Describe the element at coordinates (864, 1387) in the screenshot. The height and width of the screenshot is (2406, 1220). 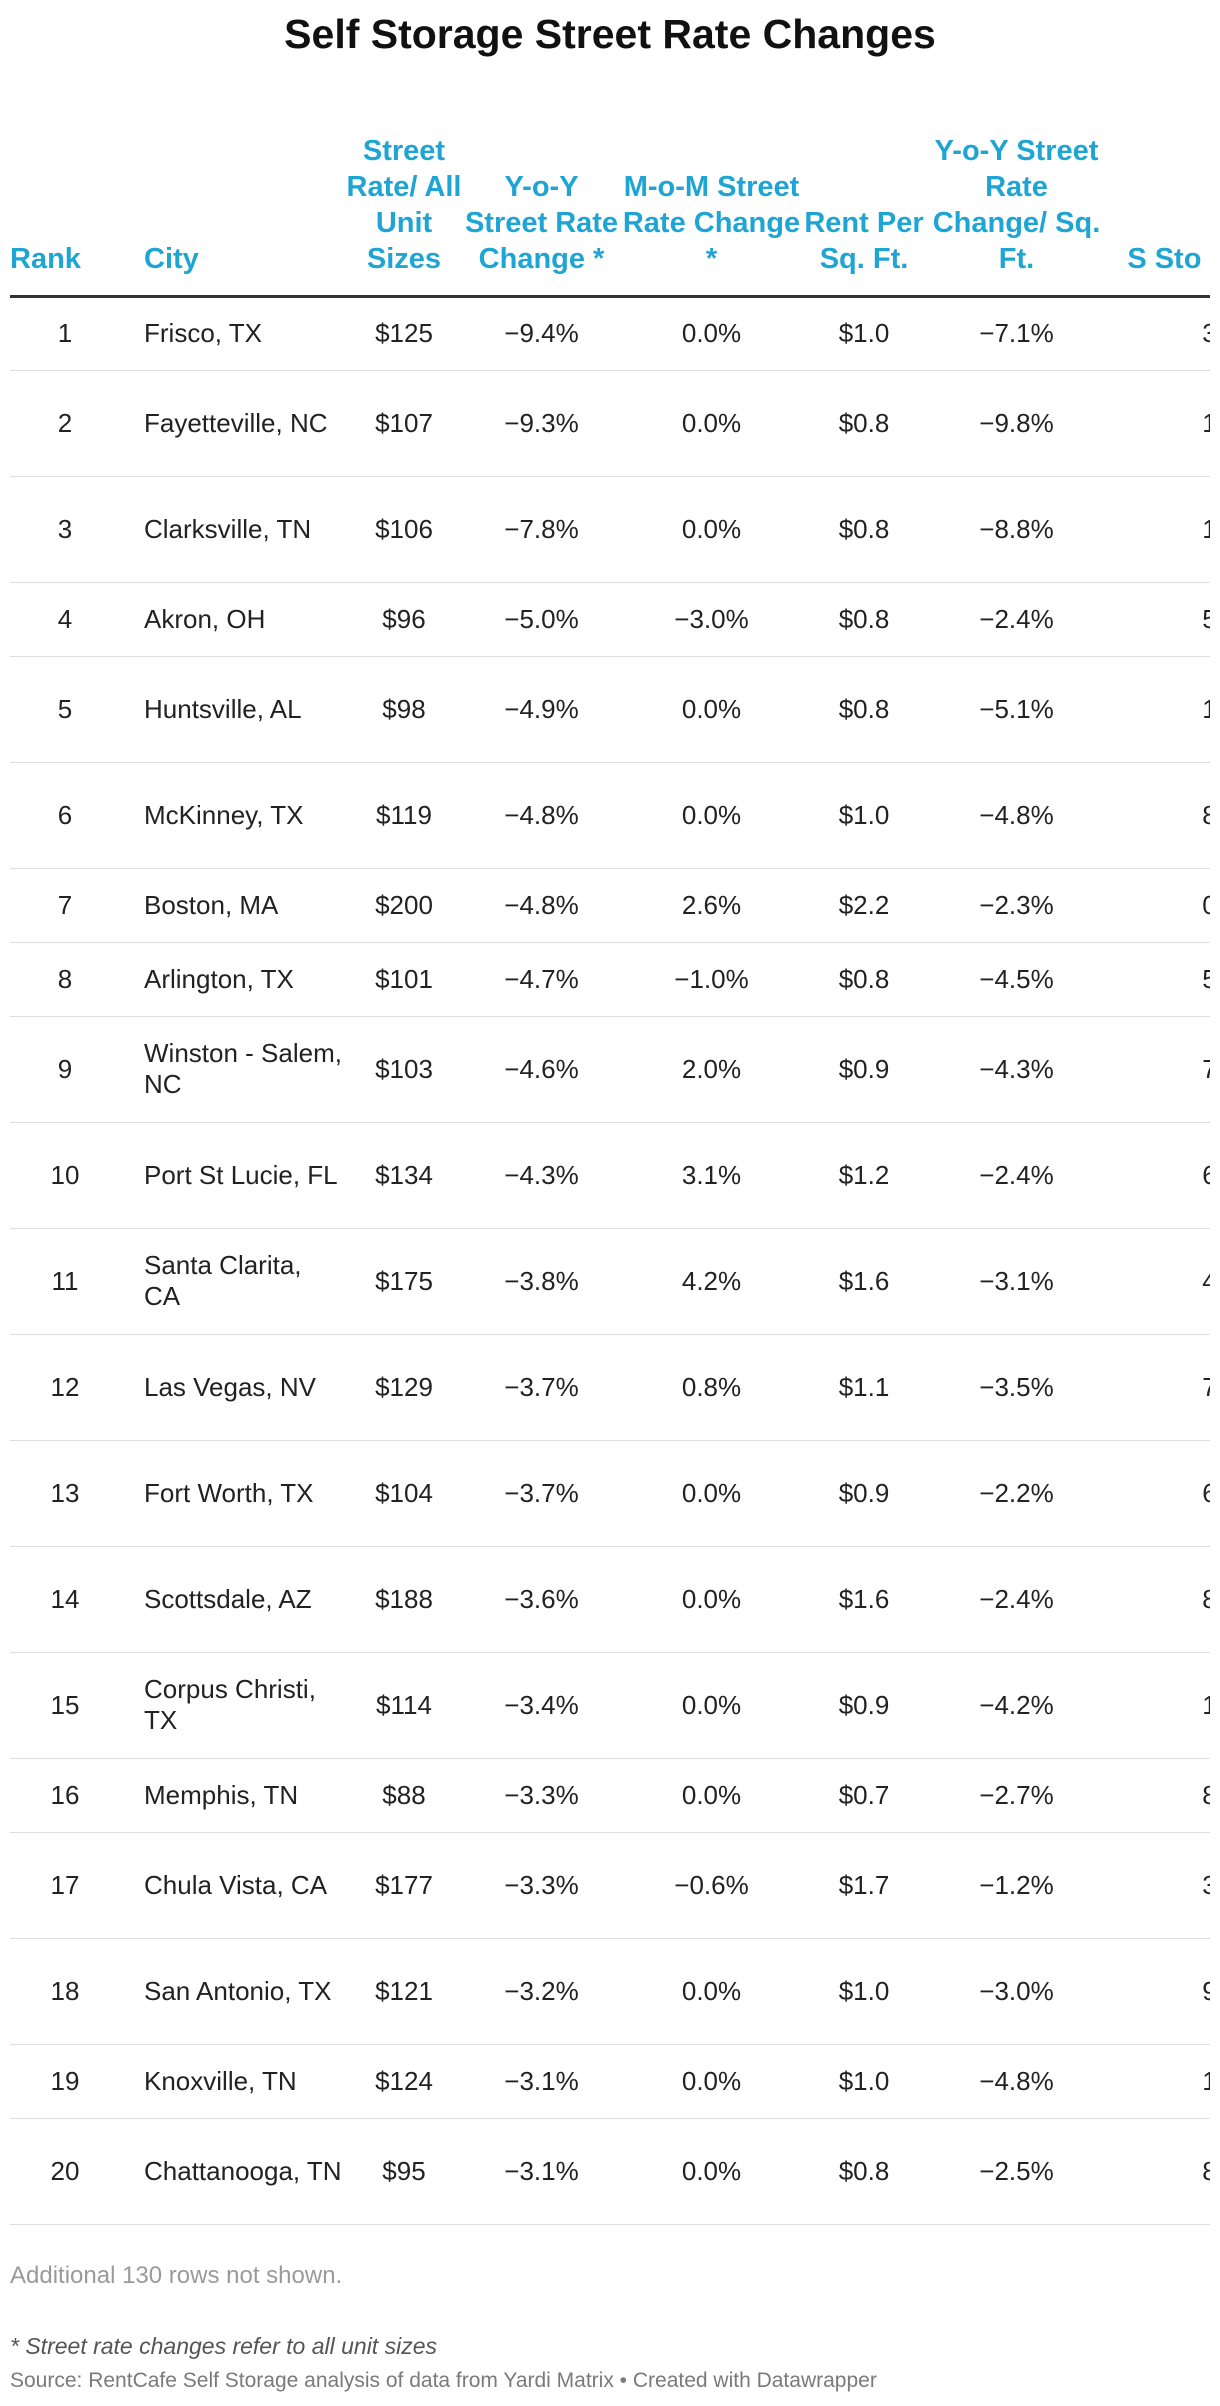
I see `cell-rent-per-sqft: $1.1` at that location.